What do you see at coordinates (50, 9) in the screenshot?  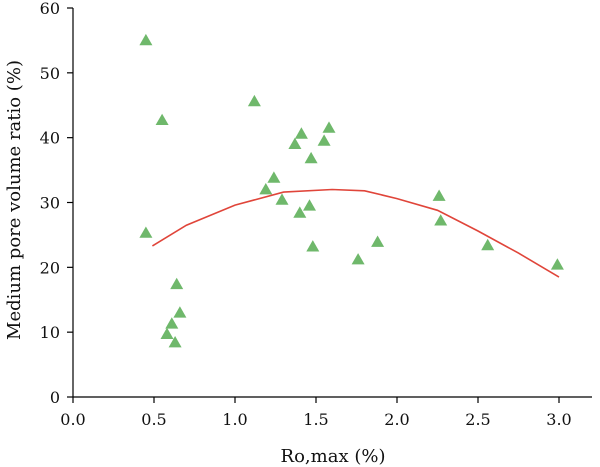 I see `y-tick-label: 60` at bounding box center [50, 9].